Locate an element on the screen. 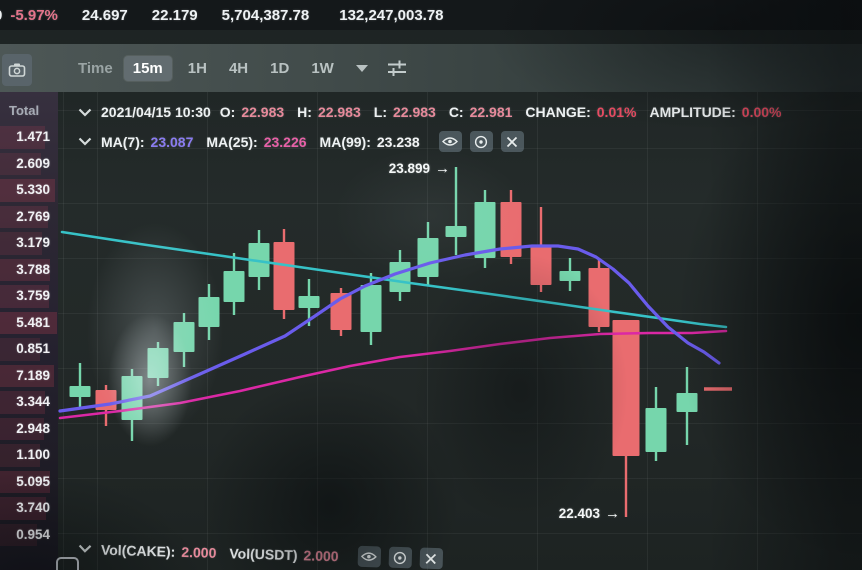 The height and width of the screenshot is (570, 862). vol-controls is located at coordinates (399, 557).